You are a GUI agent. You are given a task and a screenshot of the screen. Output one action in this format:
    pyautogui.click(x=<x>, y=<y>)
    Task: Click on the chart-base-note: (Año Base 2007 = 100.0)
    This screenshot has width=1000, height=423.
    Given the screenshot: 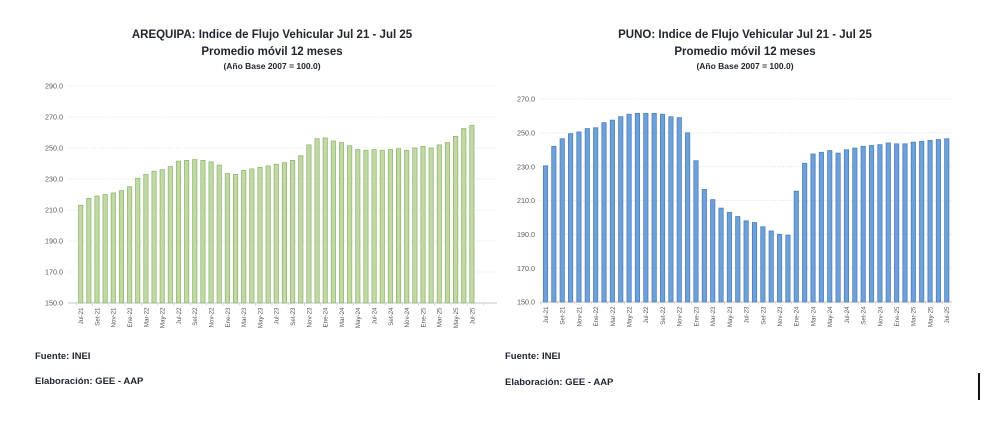 What is the action you would take?
    pyautogui.click(x=272, y=66)
    